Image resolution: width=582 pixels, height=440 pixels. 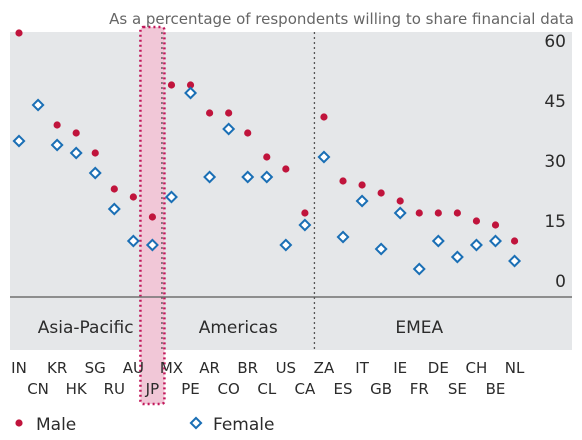 What do you see at coordinates (152, 389) in the screenshot?
I see `x-tick-label: JP` at bounding box center [152, 389].